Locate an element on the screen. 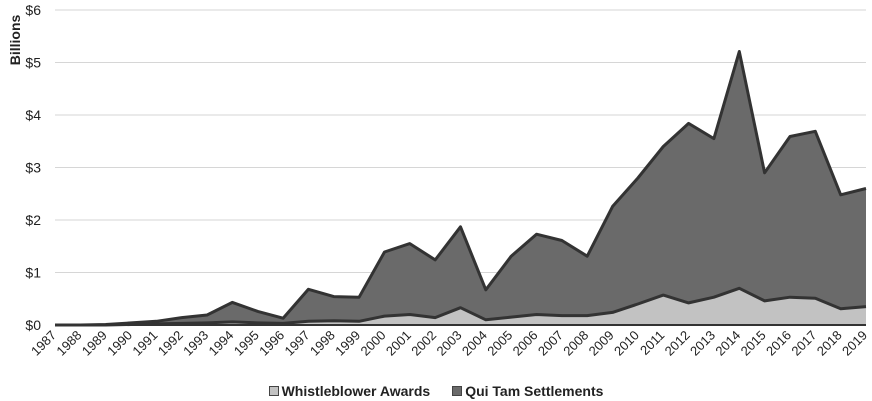  x-tick-label: 2002 is located at coordinates (423, 343).